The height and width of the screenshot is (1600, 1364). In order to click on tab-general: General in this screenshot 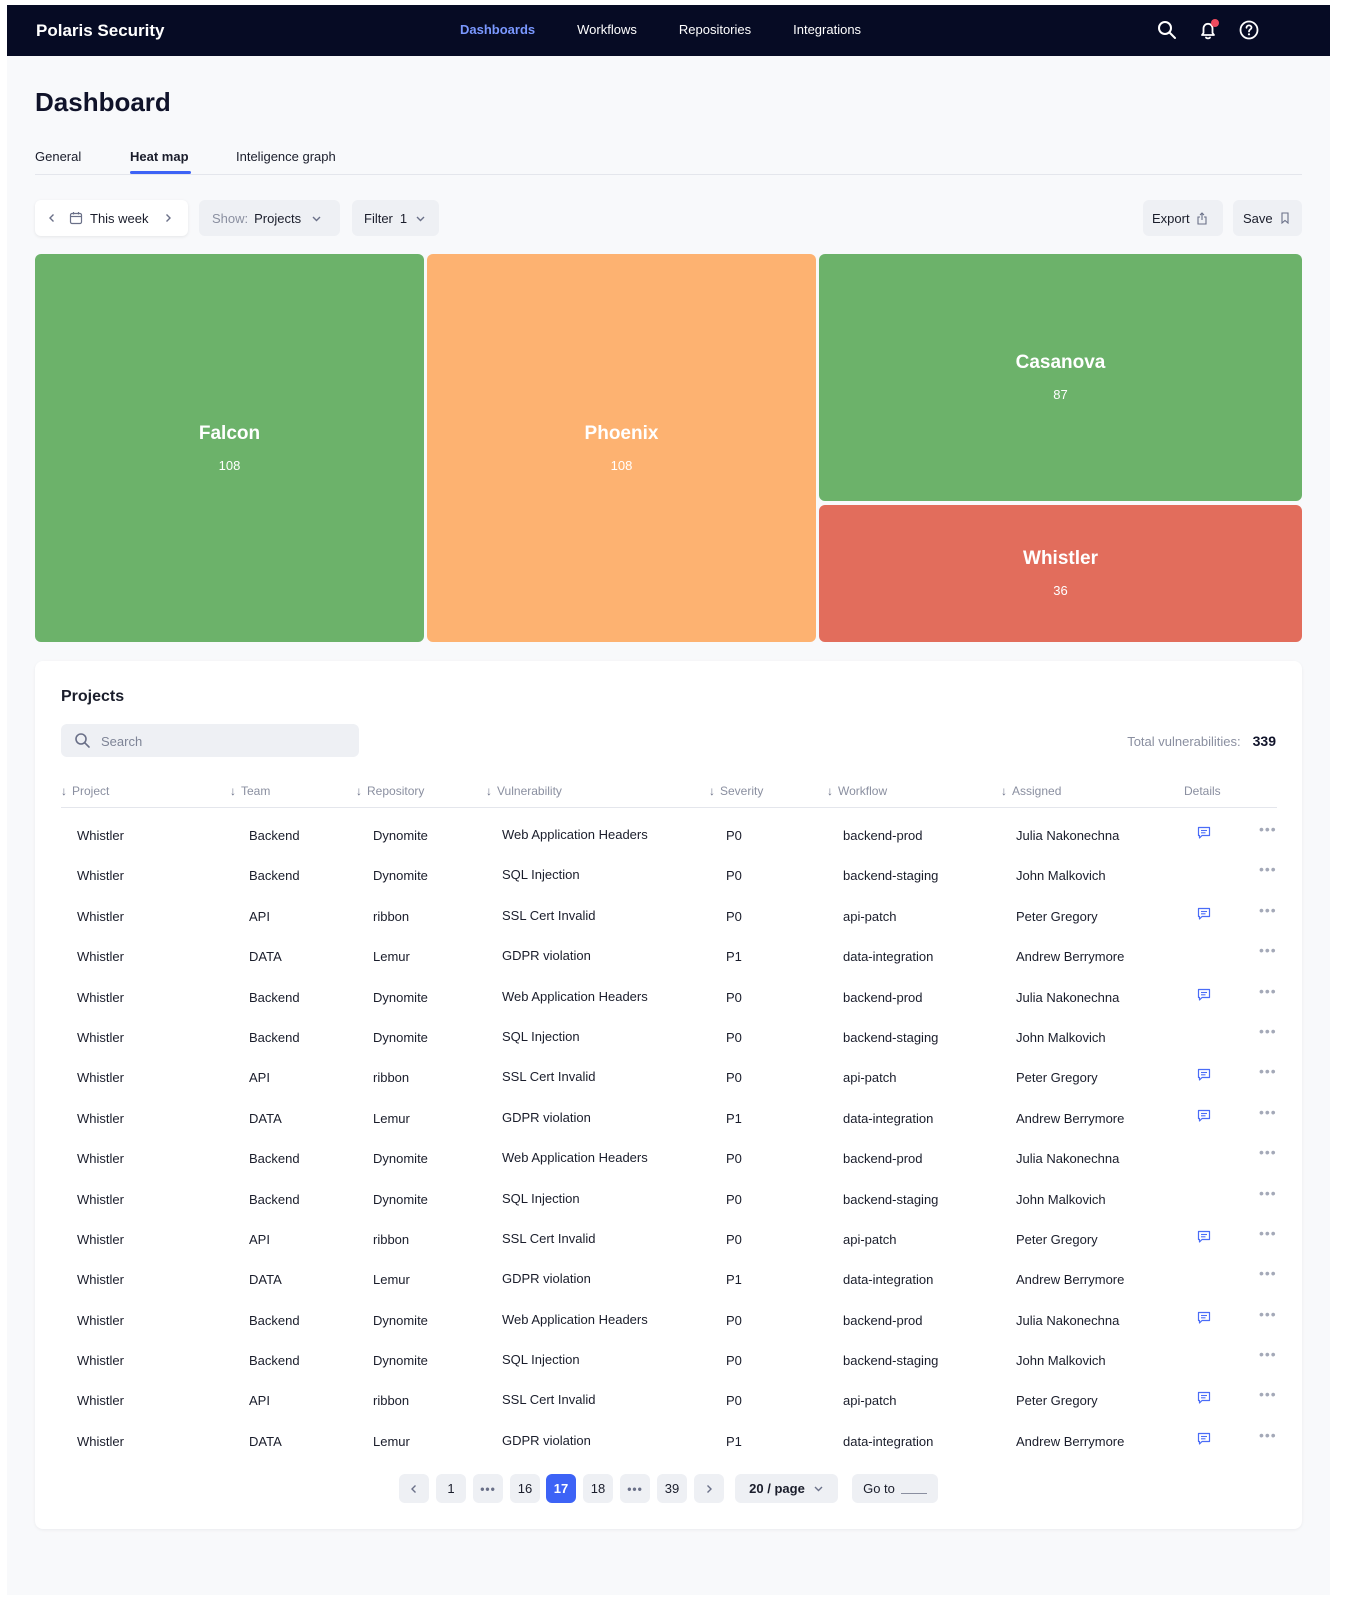, I will do `click(58, 156)`.